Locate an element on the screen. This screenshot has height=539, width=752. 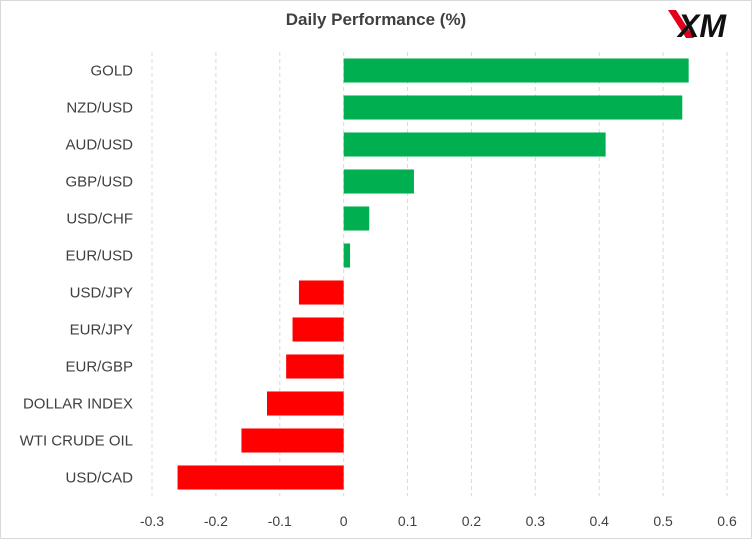
x-tick-label: 0.1 is located at coordinates (408, 521).